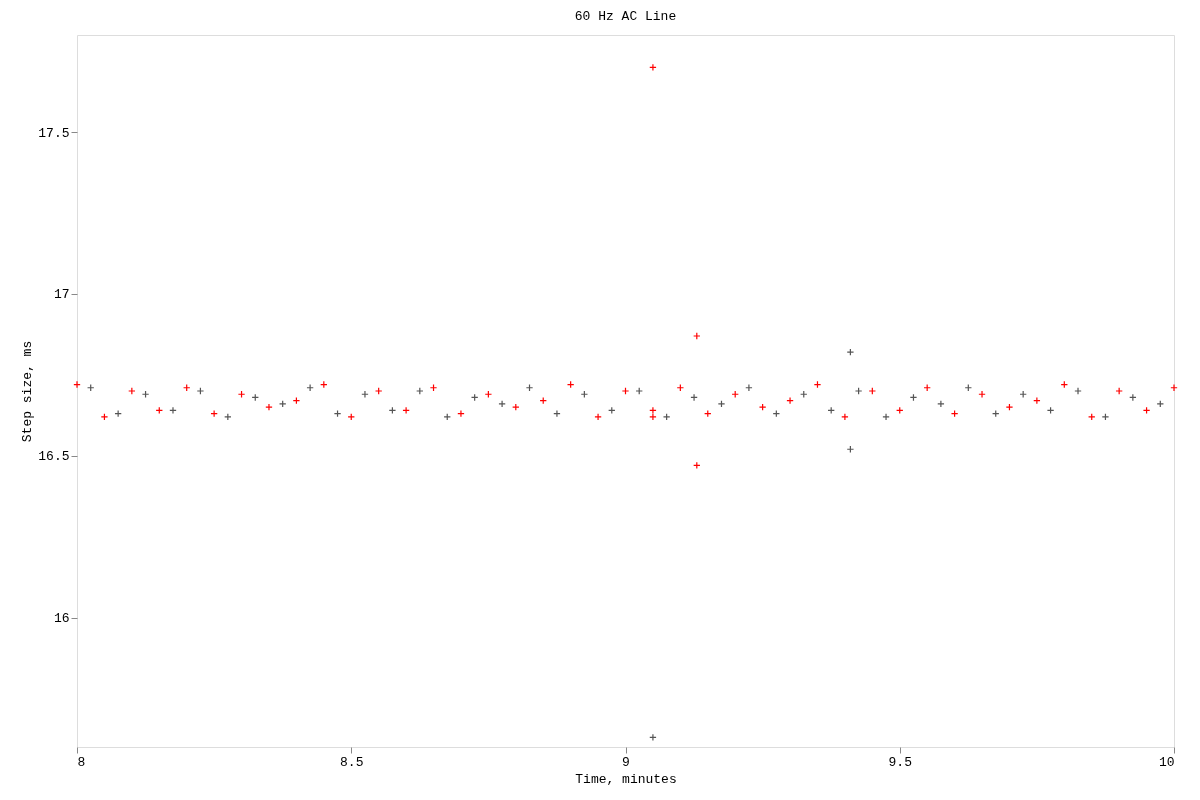 The width and height of the screenshot is (1200, 800). I want to click on y-axis-title: Step size, ms, so click(28, 391).